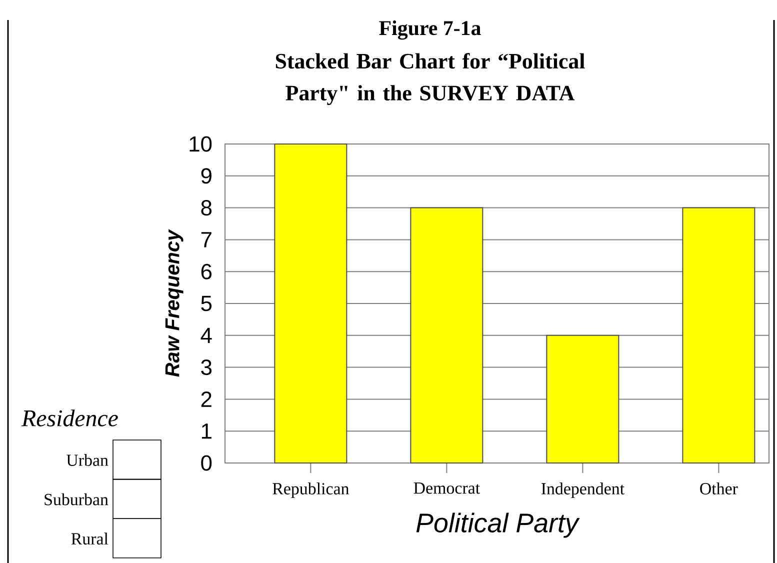 This screenshot has width=777, height=563. What do you see at coordinates (430, 79) in the screenshot?
I see `chart-subtitle: Stacked Bar Chart for “Political Party" in the SURVEY DATA` at bounding box center [430, 79].